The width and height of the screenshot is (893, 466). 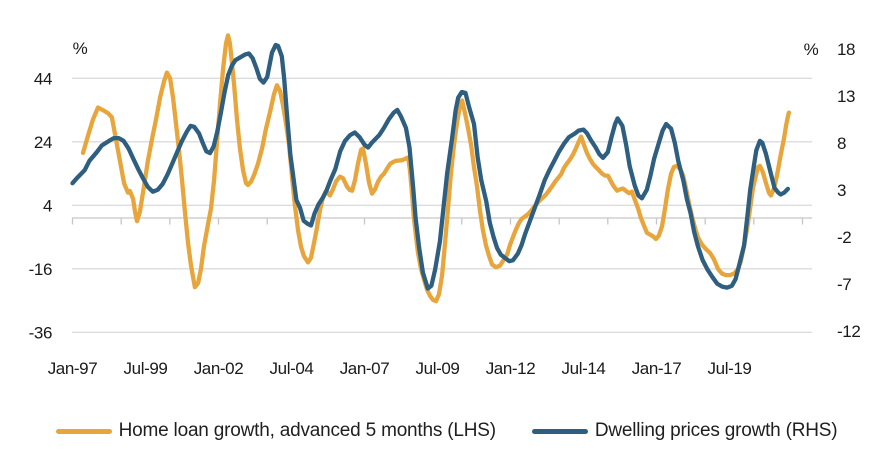 What do you see at coordinates (730, 368) in the screenshot?
I see `x-axis-label: Jul-19` at bounding box center [730, 368].